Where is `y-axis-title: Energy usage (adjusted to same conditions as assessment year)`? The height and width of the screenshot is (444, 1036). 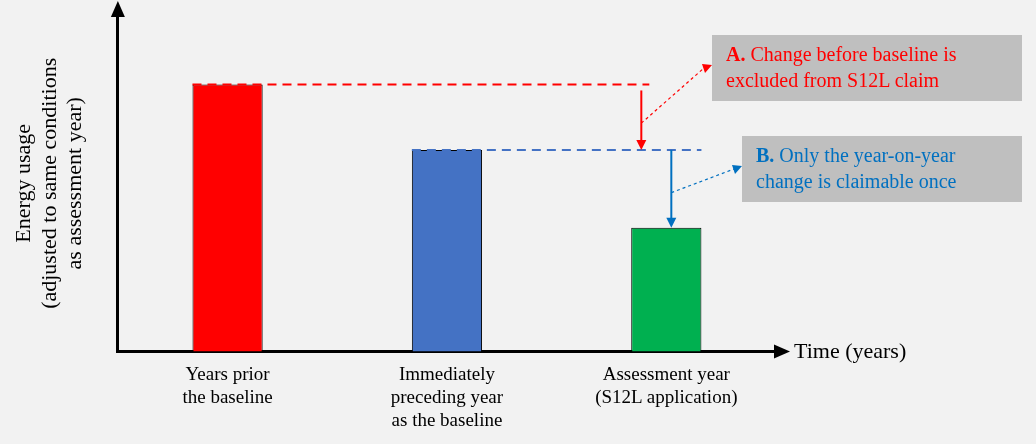
y-axis-title: Energy usage (adjusted to same conditions as assessment year) is located at coordinates (48, 183).